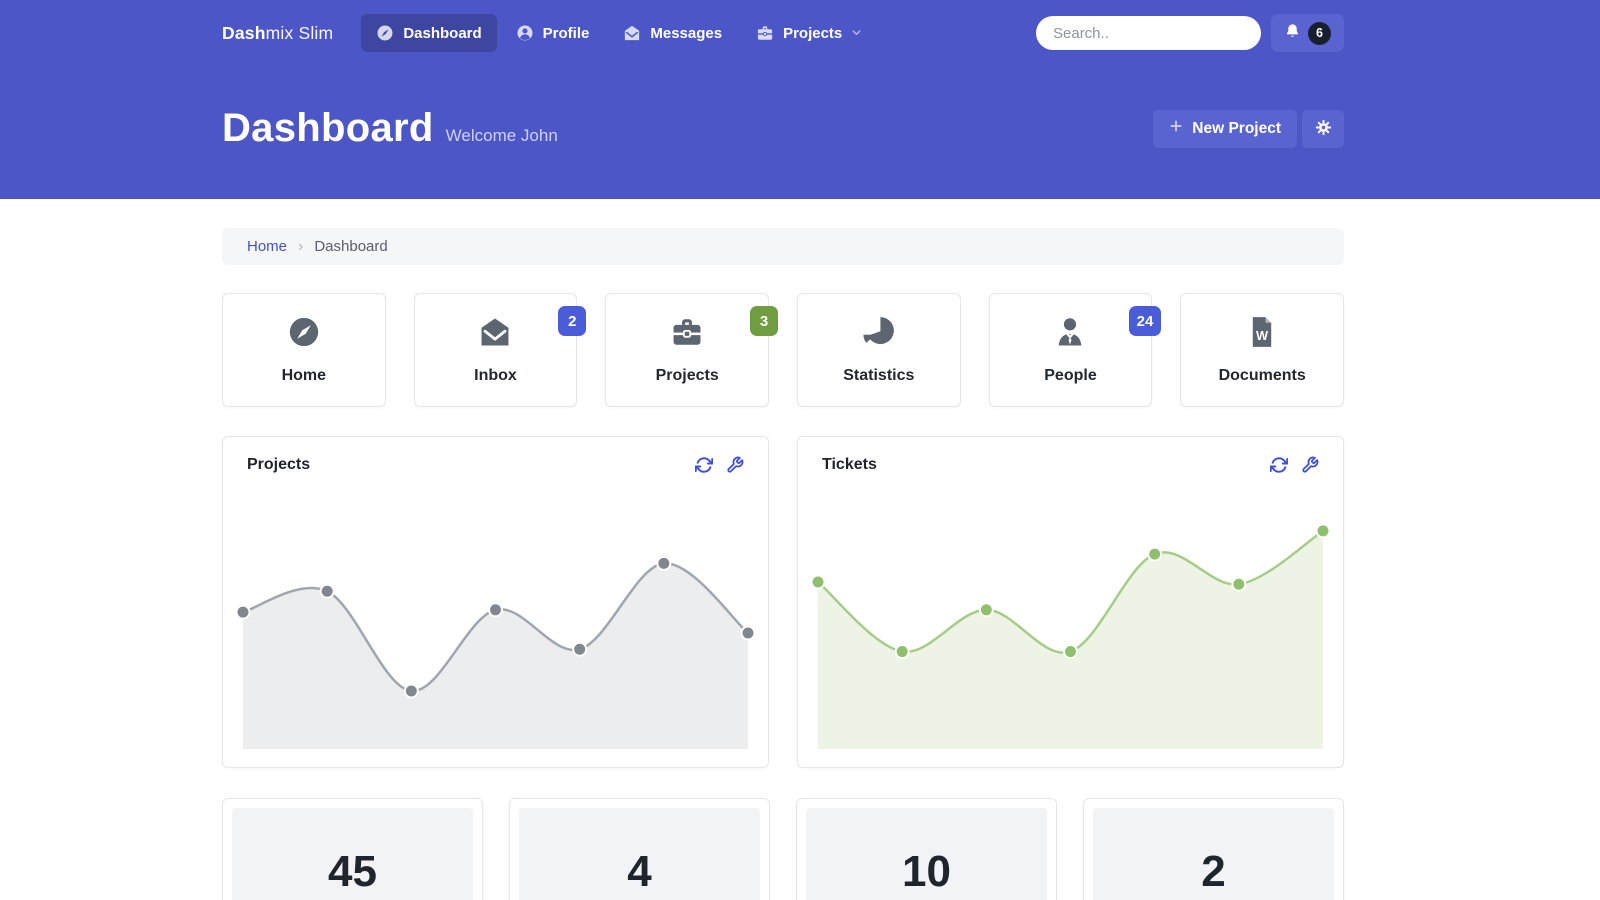 The width and height of the screenshot is (1600, 900). Describe the element at coordinates (783, 246) in the screenshot. I see `breadcrumb: Home › Dashboard` at that location.